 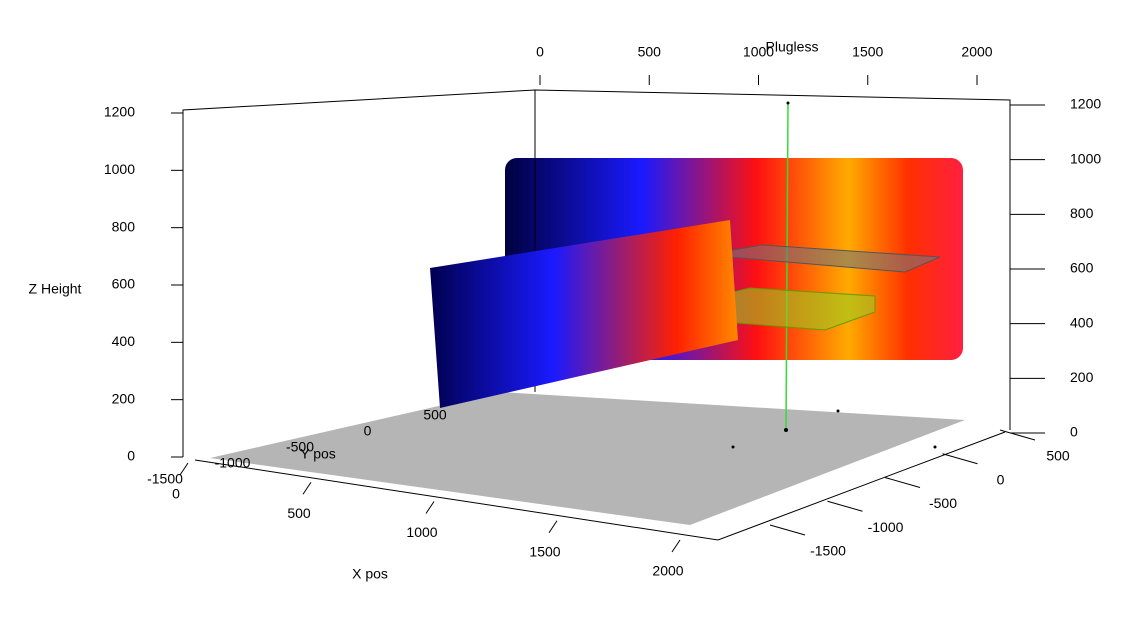 I want to click on front-wall, so click(x=584, y=314).